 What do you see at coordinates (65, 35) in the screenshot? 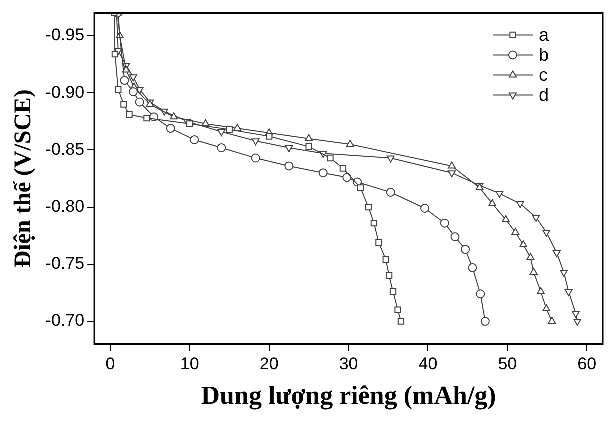
I see `y-tick-label: -0.95` at bounding box center [65, 35].